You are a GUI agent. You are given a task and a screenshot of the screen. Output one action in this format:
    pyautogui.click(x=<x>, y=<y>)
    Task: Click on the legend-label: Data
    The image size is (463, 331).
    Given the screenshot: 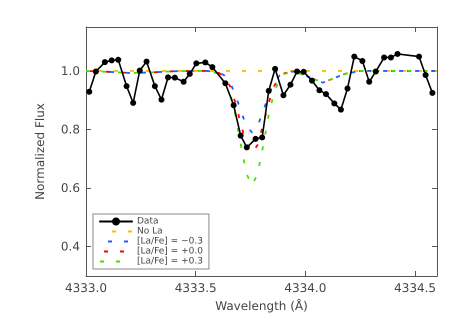 What is the action you would take?
    pyautogui.click(x=147, y=221)
    